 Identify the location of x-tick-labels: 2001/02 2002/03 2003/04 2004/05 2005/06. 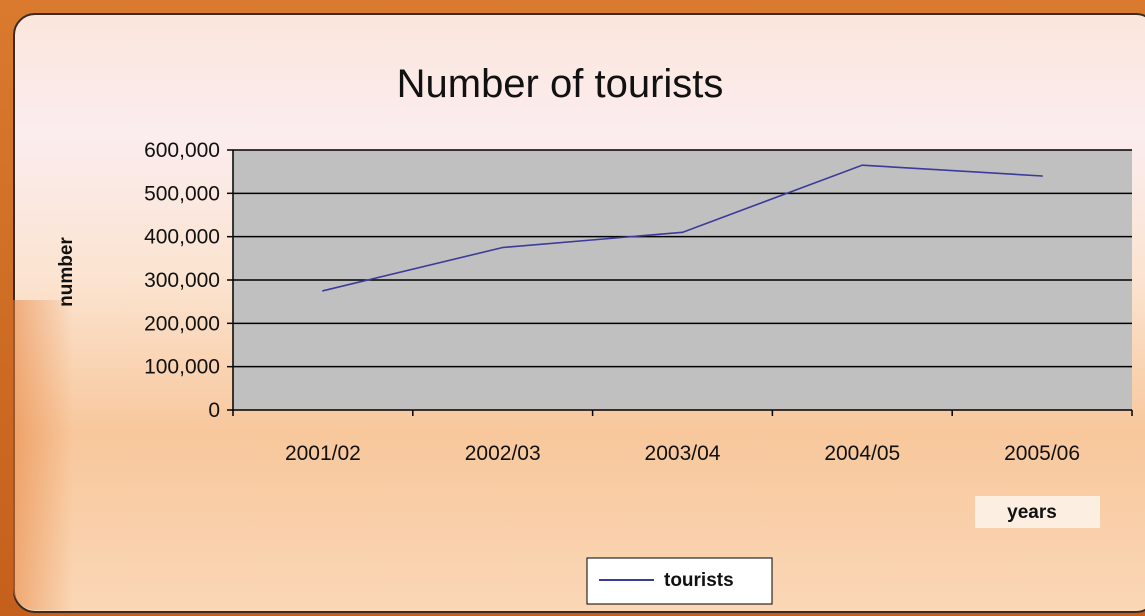
(682, 453).